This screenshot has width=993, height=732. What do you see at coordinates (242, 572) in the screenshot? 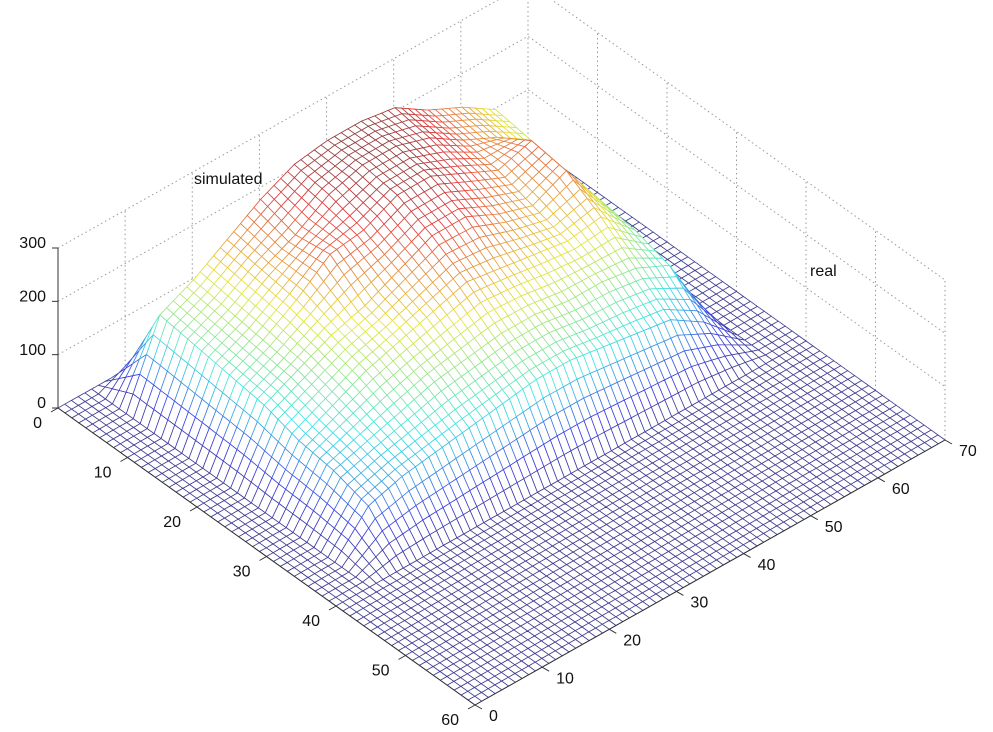
I see `x-tick-label: 30` at bounding box center [242, 572].